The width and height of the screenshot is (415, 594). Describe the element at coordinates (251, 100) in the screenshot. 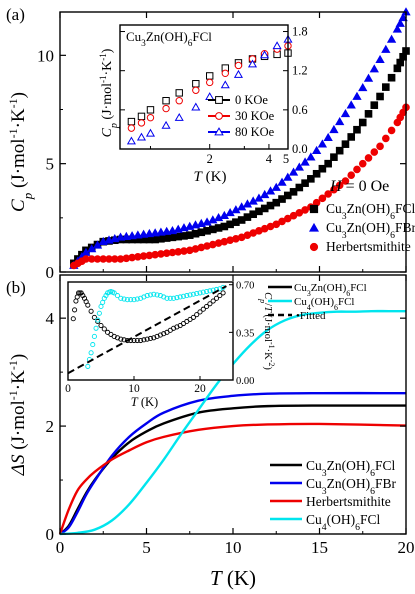

I see `legend-label: 0 KOe` at that location.